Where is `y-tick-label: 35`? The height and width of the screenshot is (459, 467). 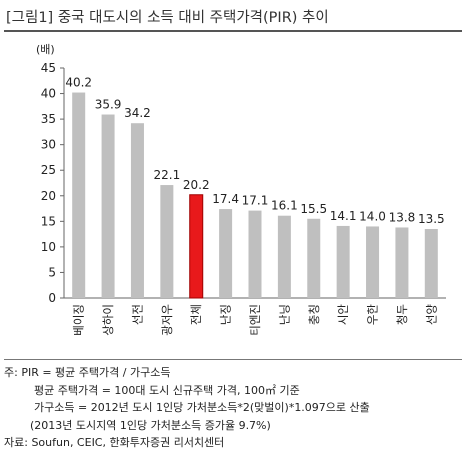 y-tick-label: 35 is located at coordinates (48, 119).